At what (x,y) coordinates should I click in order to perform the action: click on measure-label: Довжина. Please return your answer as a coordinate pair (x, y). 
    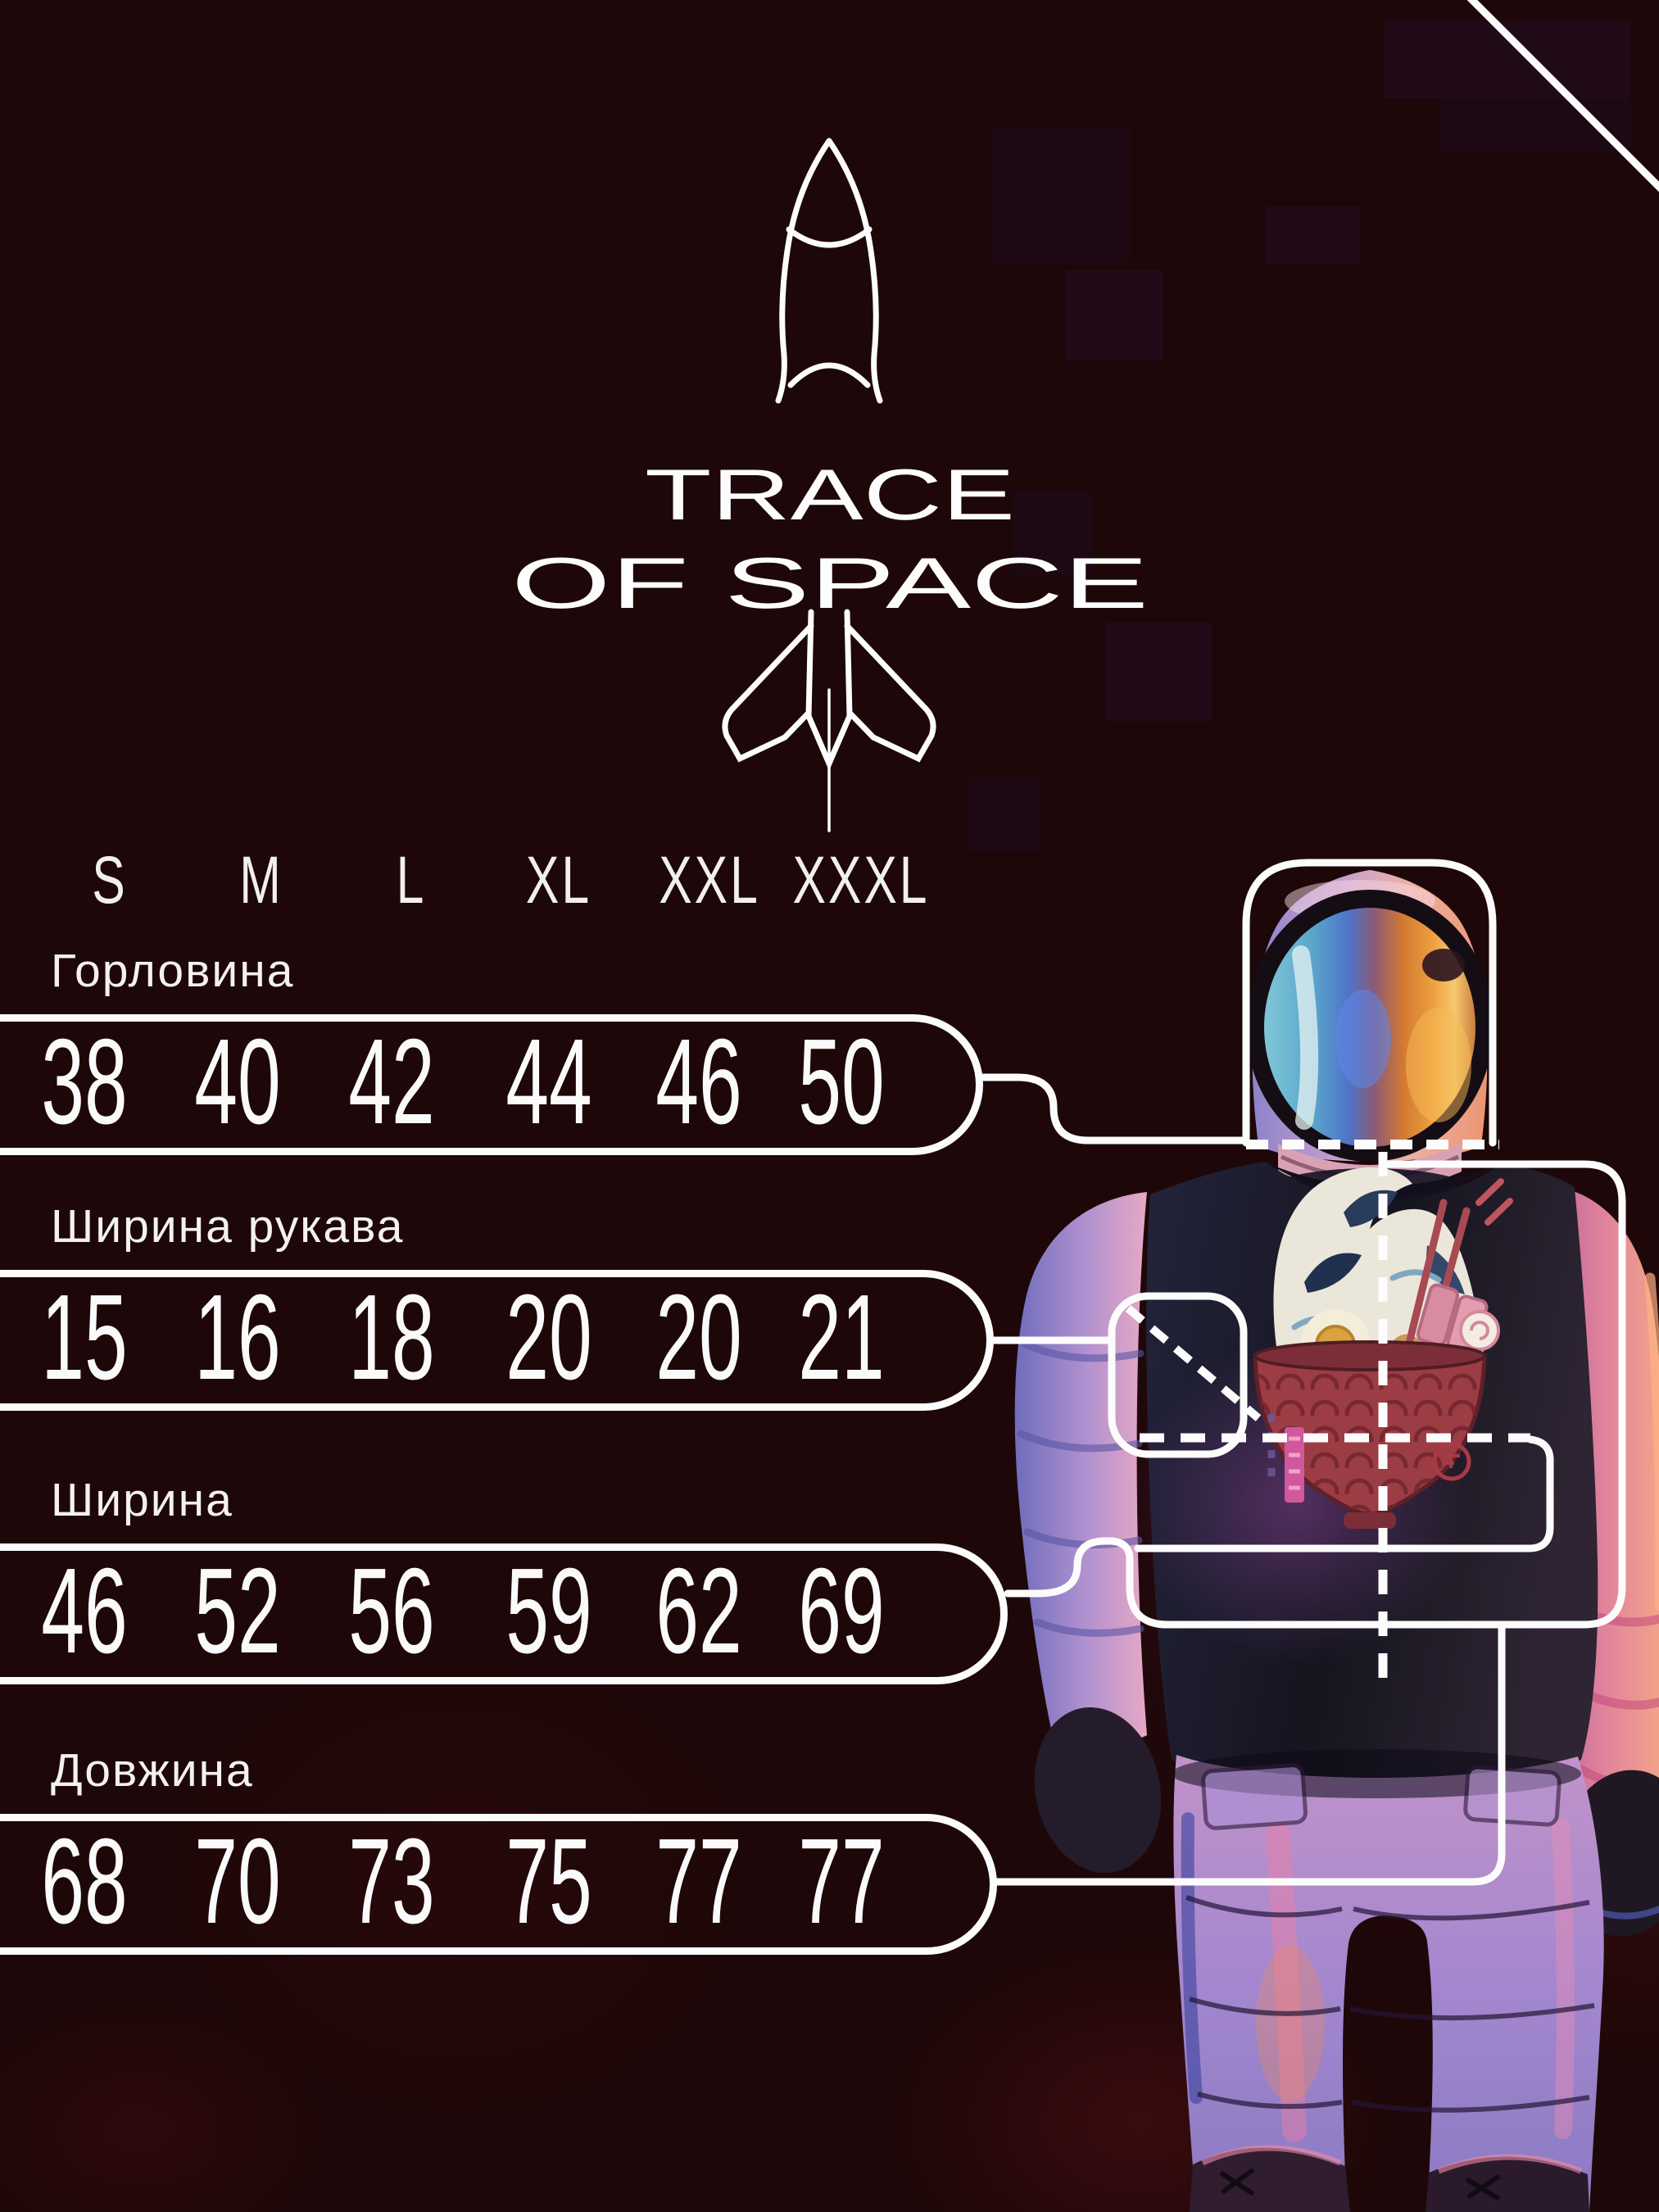
    Looking at the image, I should click on (152, 1770).